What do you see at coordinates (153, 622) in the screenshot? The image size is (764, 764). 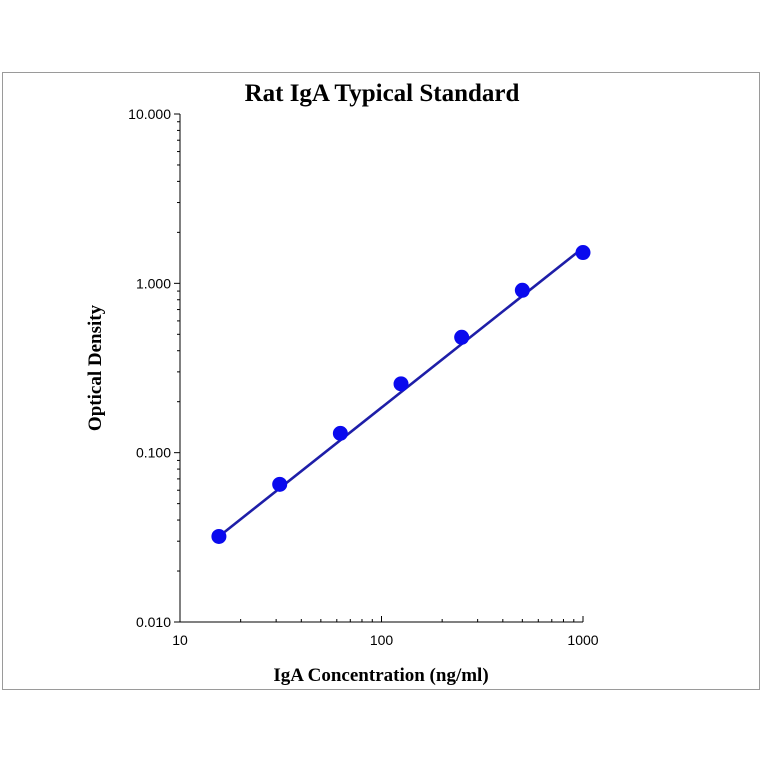 I see `y-tick-label: 0.010` at bounding box center [153, 622].